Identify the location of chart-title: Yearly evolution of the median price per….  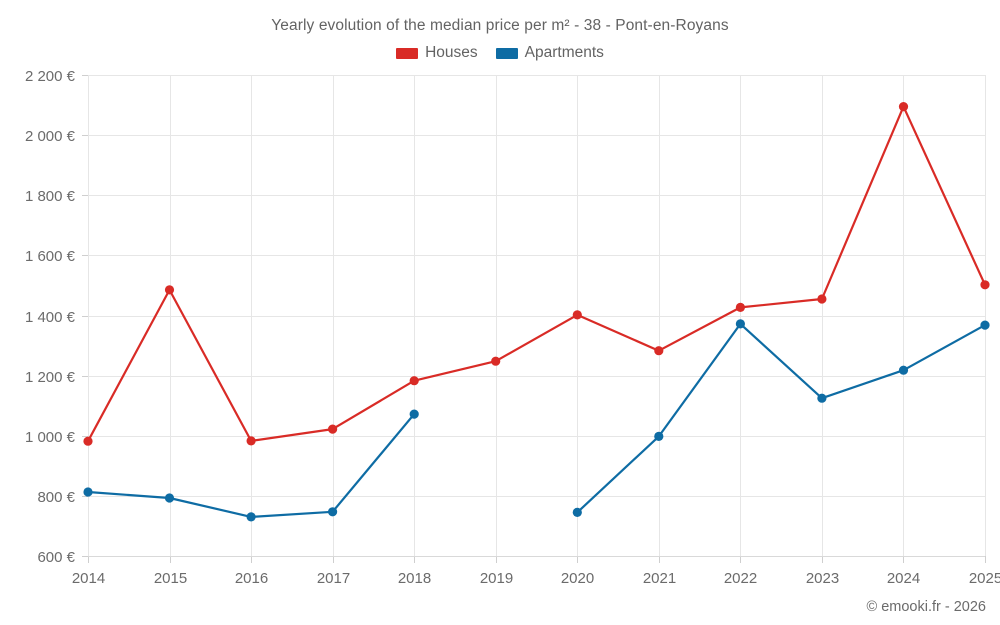
(500, 25).